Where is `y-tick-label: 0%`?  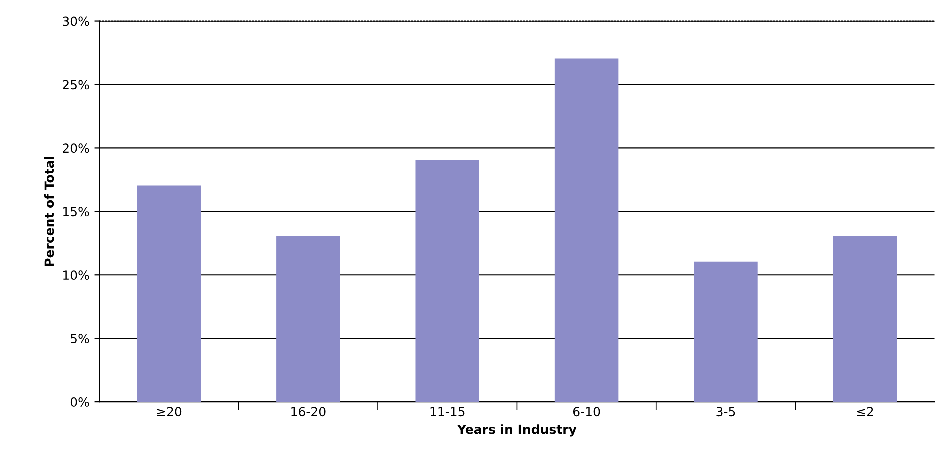
y-tick-label: 0% is located at coordinates (80, 402).